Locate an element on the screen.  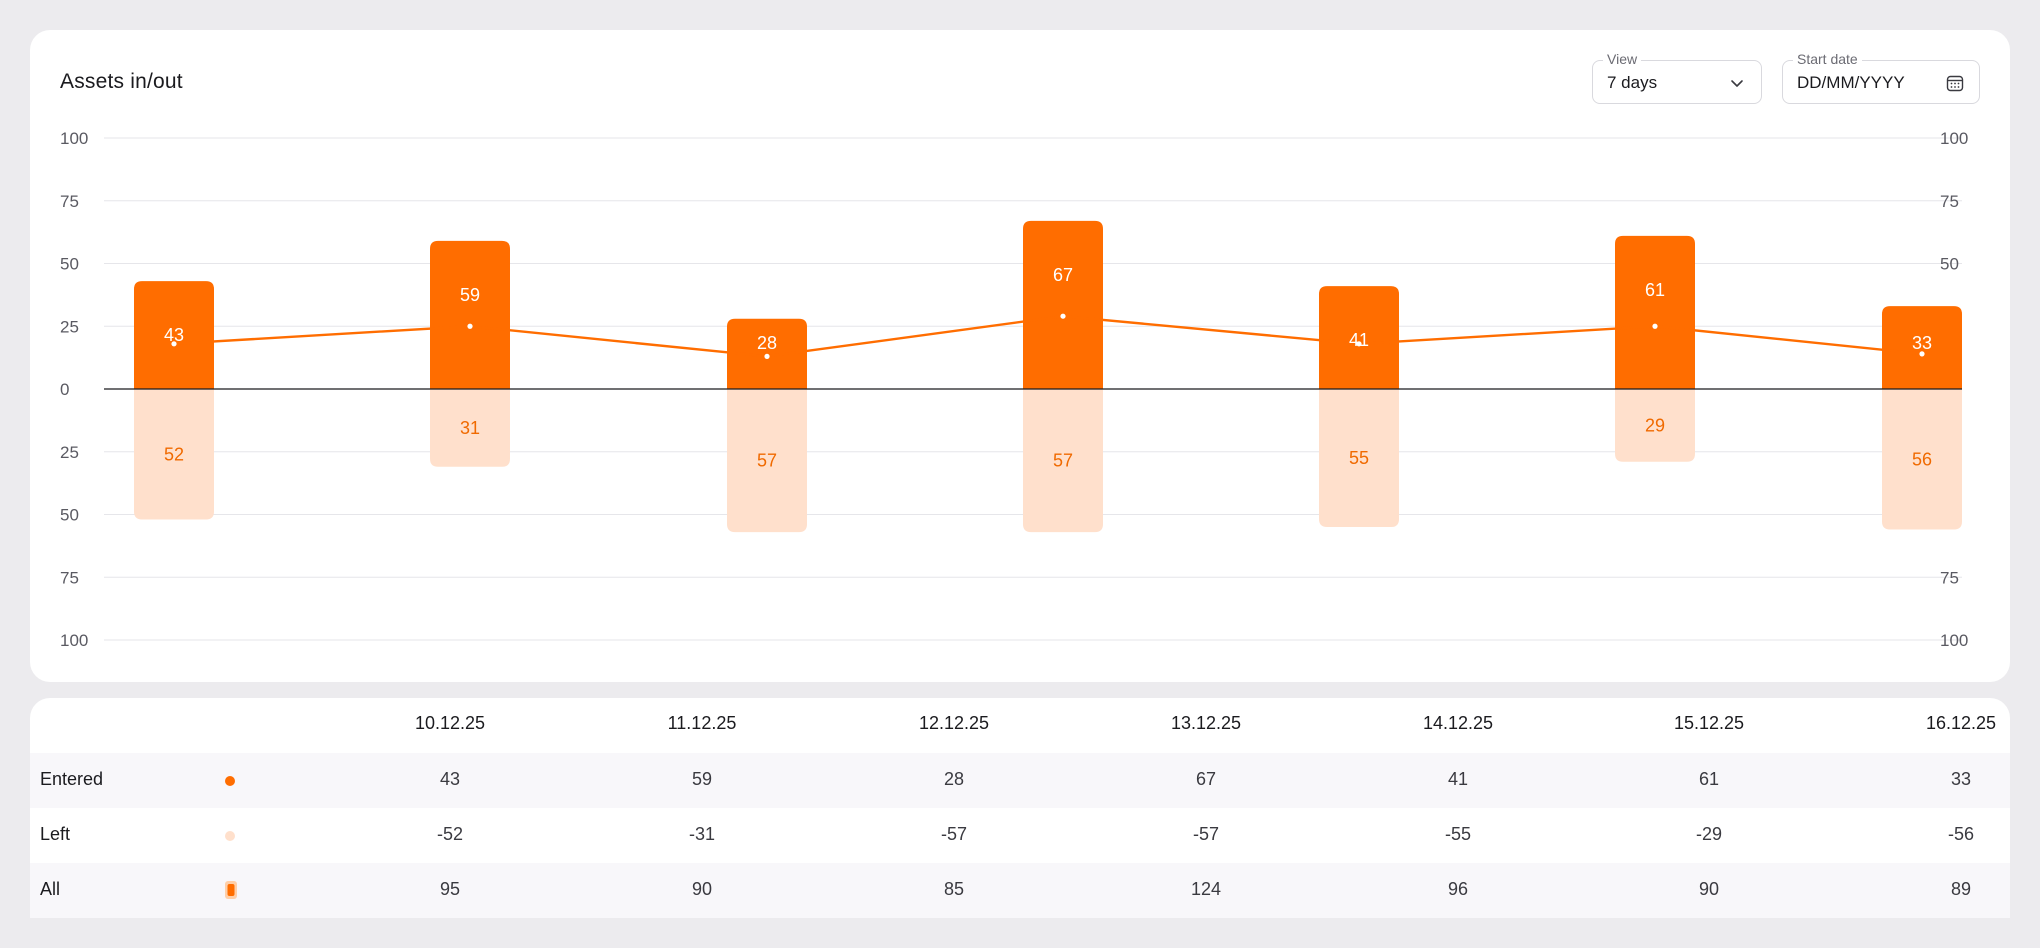
entered-legend-dot is located at coordinates (230, 781).